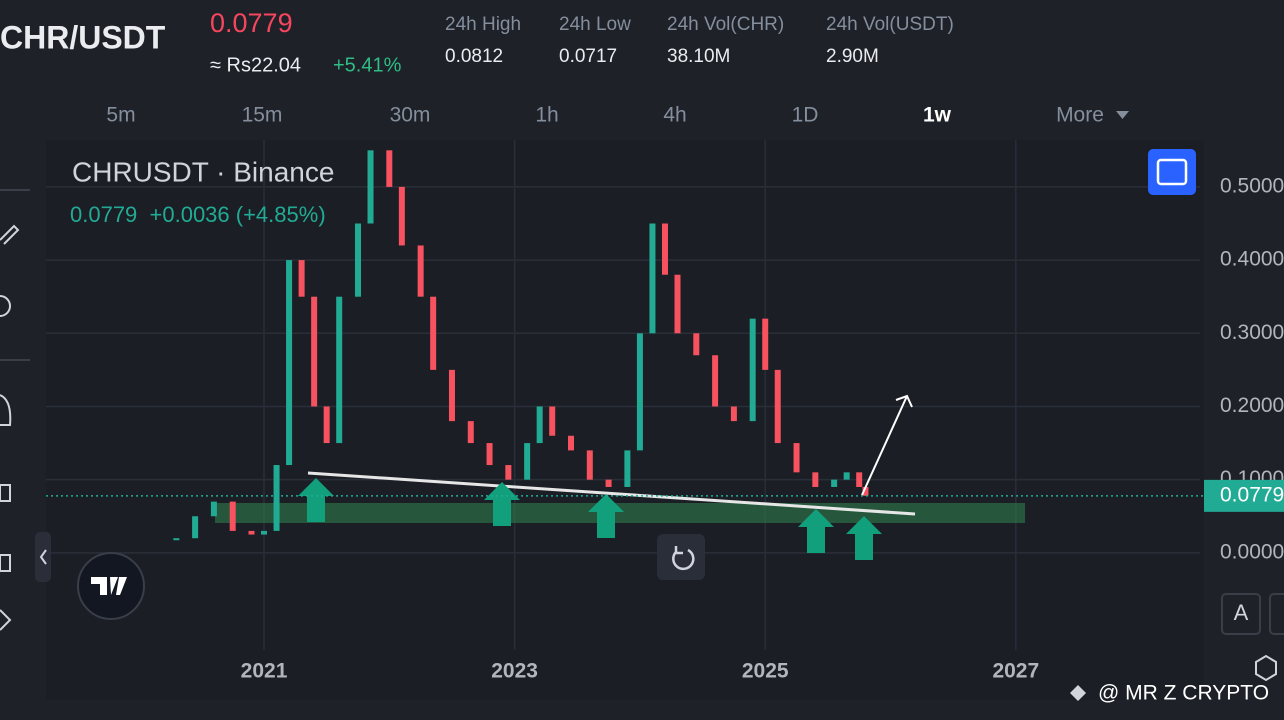 The height and width of the screenshot is (720, 1284). I want to click on x-tick-label: 2023, so click(514, 671).